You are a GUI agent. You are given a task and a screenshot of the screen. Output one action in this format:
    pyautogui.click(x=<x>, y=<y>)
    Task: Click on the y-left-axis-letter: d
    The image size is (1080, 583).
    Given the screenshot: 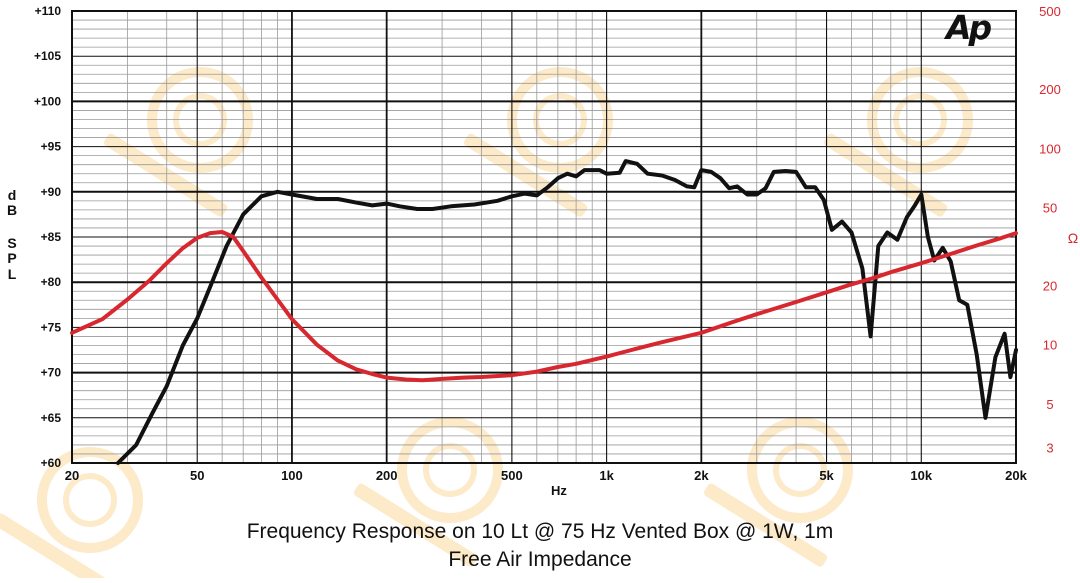 What is the action you would take?
    pyautogui.click(x=12, y=195)
    